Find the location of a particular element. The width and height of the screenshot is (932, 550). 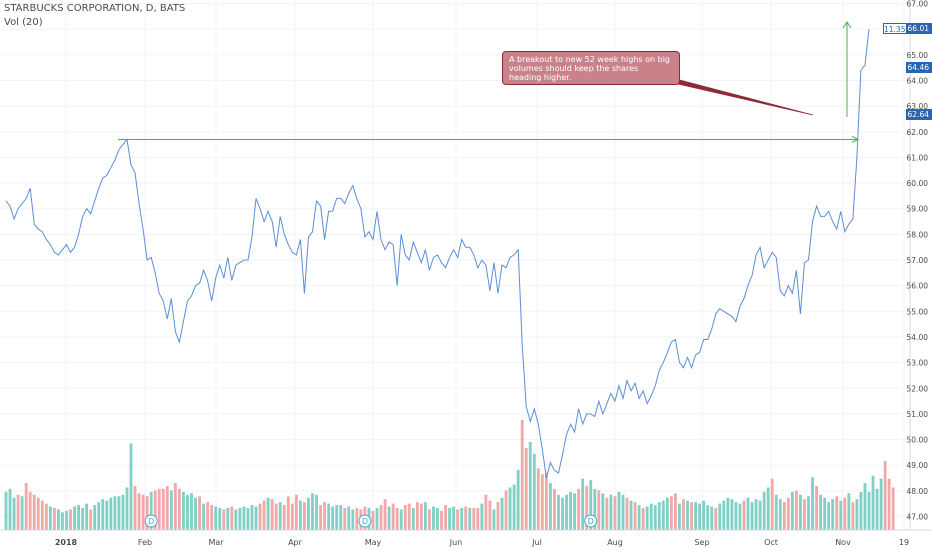

price-level-badge-2: 62.64 is located at coordinates (918, 114).